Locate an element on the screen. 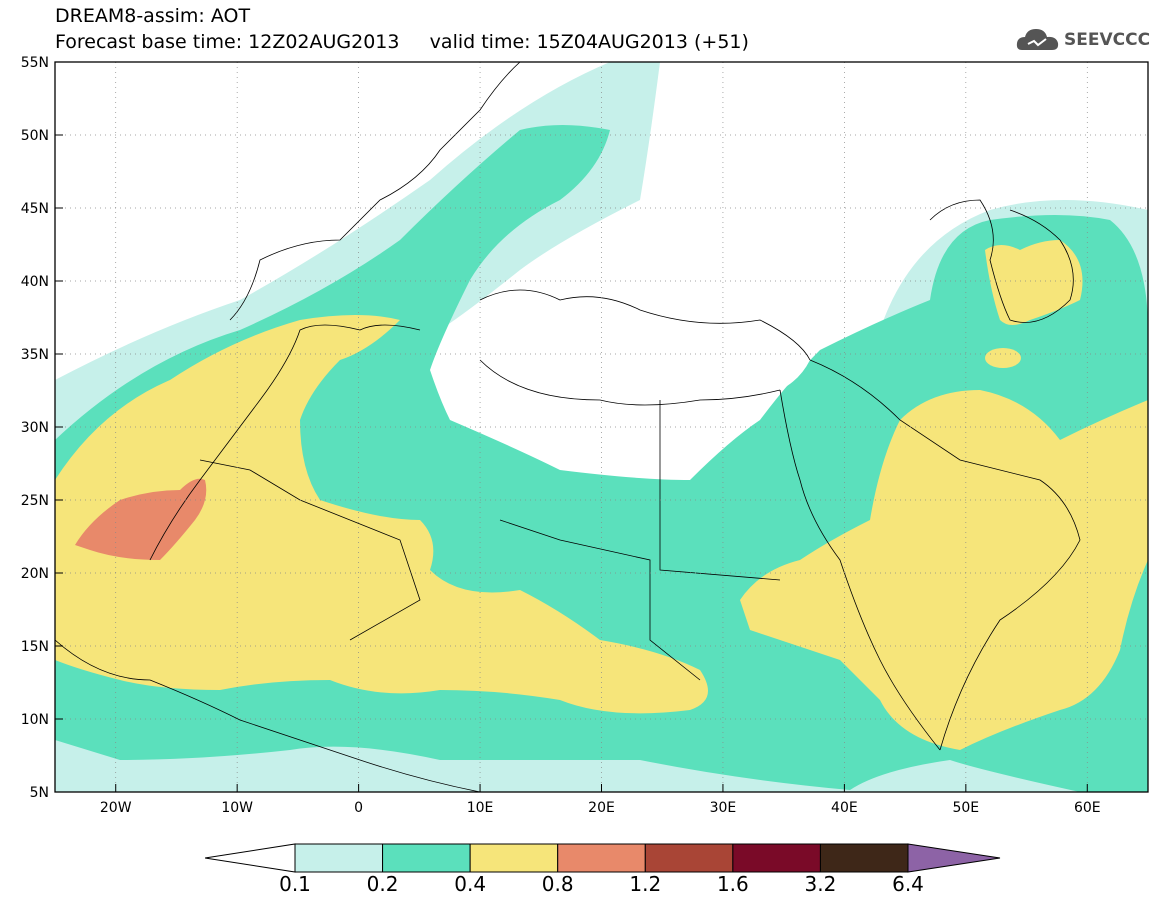 The width and height of the screenshot is (1165, 905). colorbar-label: 0.4 is located at coordinates (470, 884).